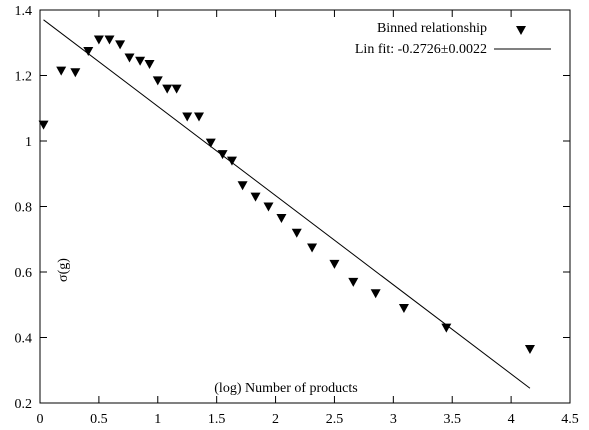 Image resolution: width=589 pixels, height=430 pixels. What do you see at coordinates (335, 419) in the screenshot?
I see `x-tick-label: 2.5` at bounding box center [335, 419].